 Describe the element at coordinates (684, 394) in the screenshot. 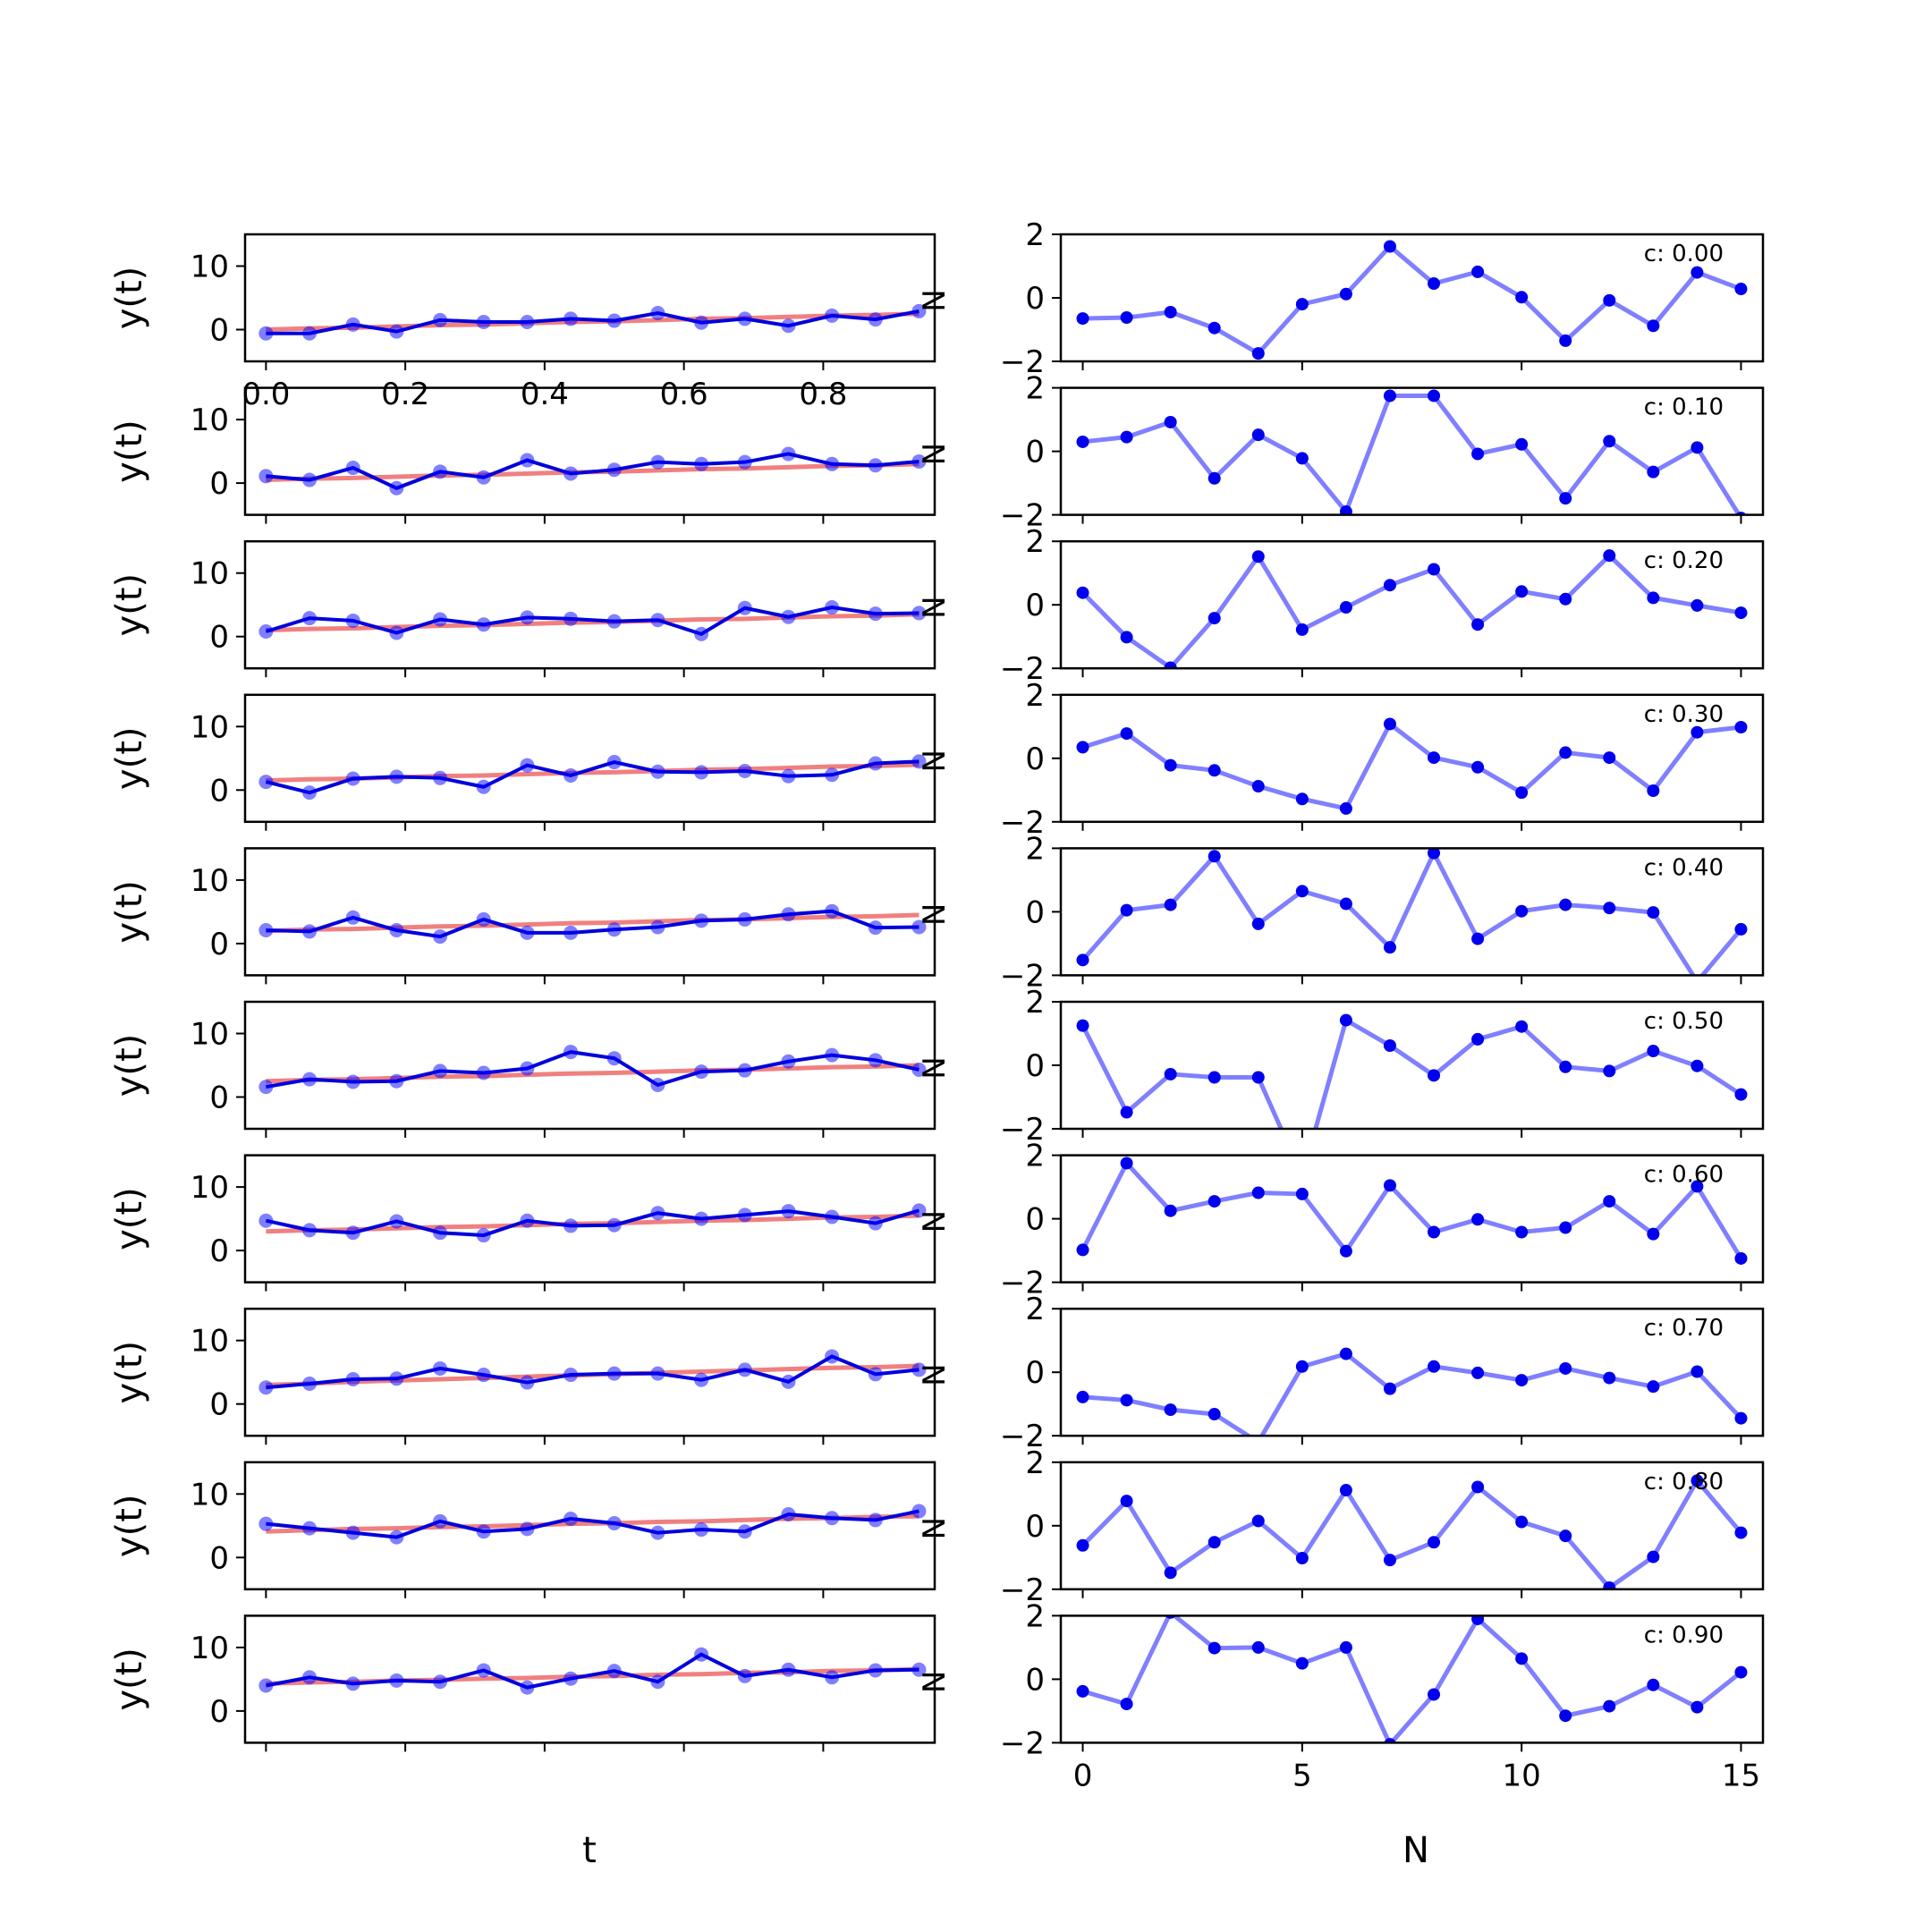

I see `x-tick-label: 0.6` at that location.